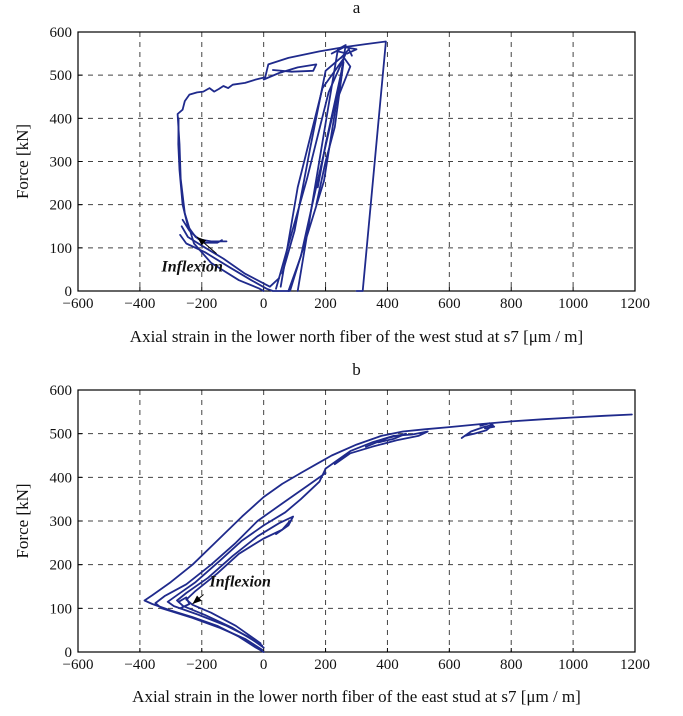  I want to click on panel-title: b, so click(356, 369).